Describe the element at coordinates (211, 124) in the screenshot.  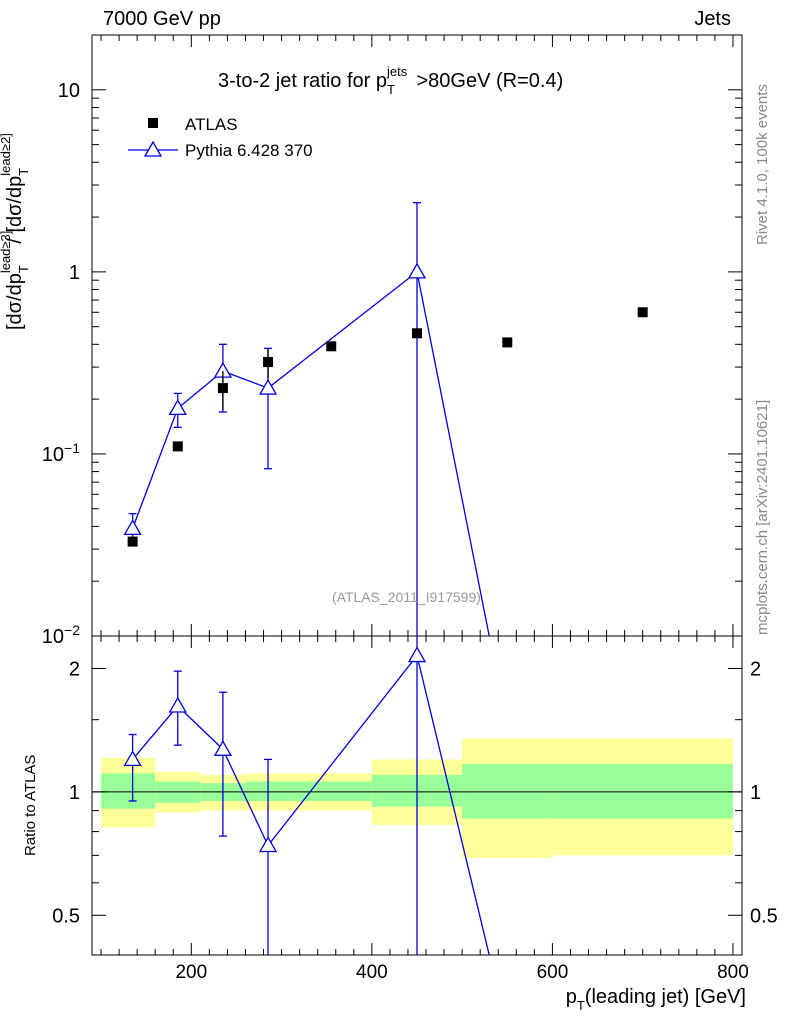
I see `legend-atlas-label: ATLAS` at that location.